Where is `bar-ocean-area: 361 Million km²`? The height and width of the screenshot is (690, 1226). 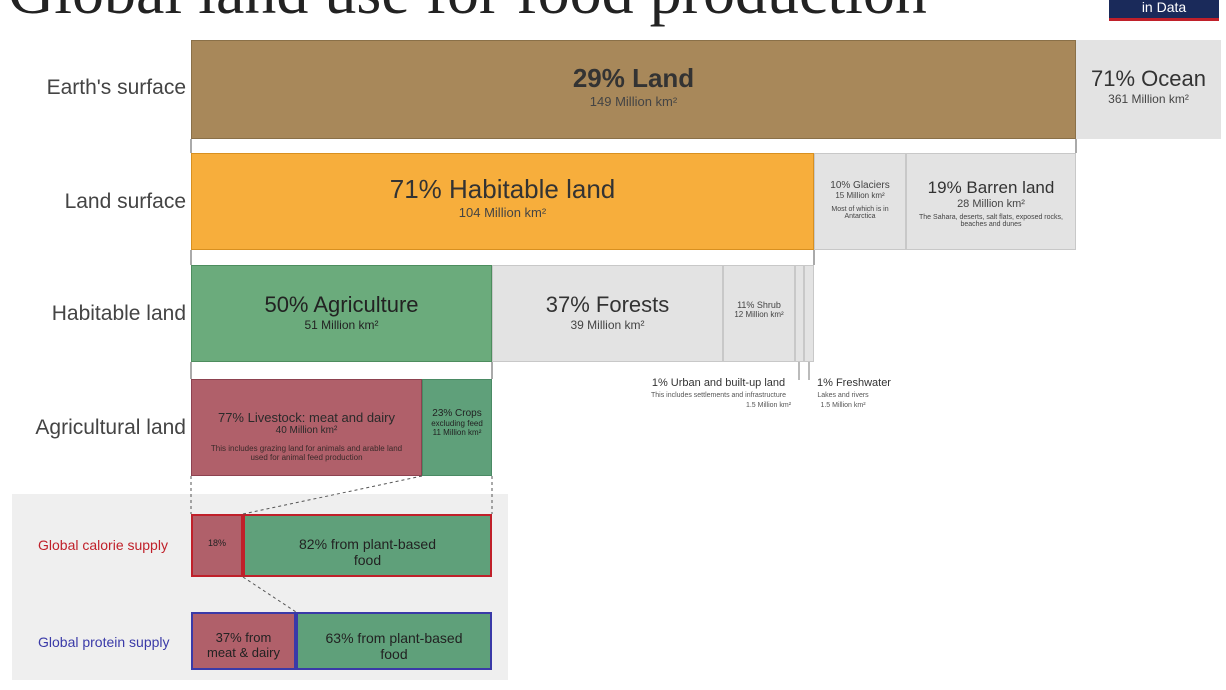
bar-ocean-area: 361 Million km² is located at coordinates (1148, 99).